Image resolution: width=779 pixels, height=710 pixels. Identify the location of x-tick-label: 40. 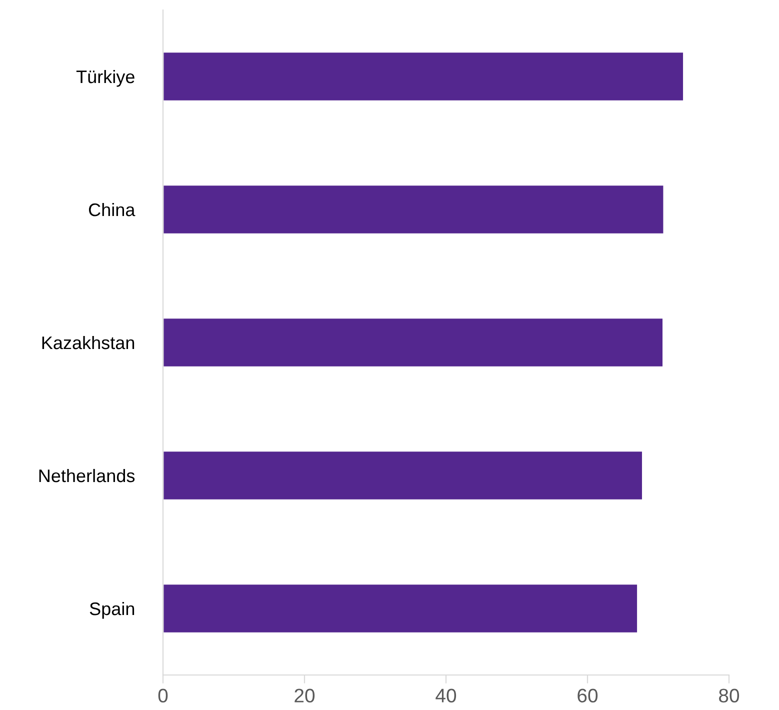
(446, 695).